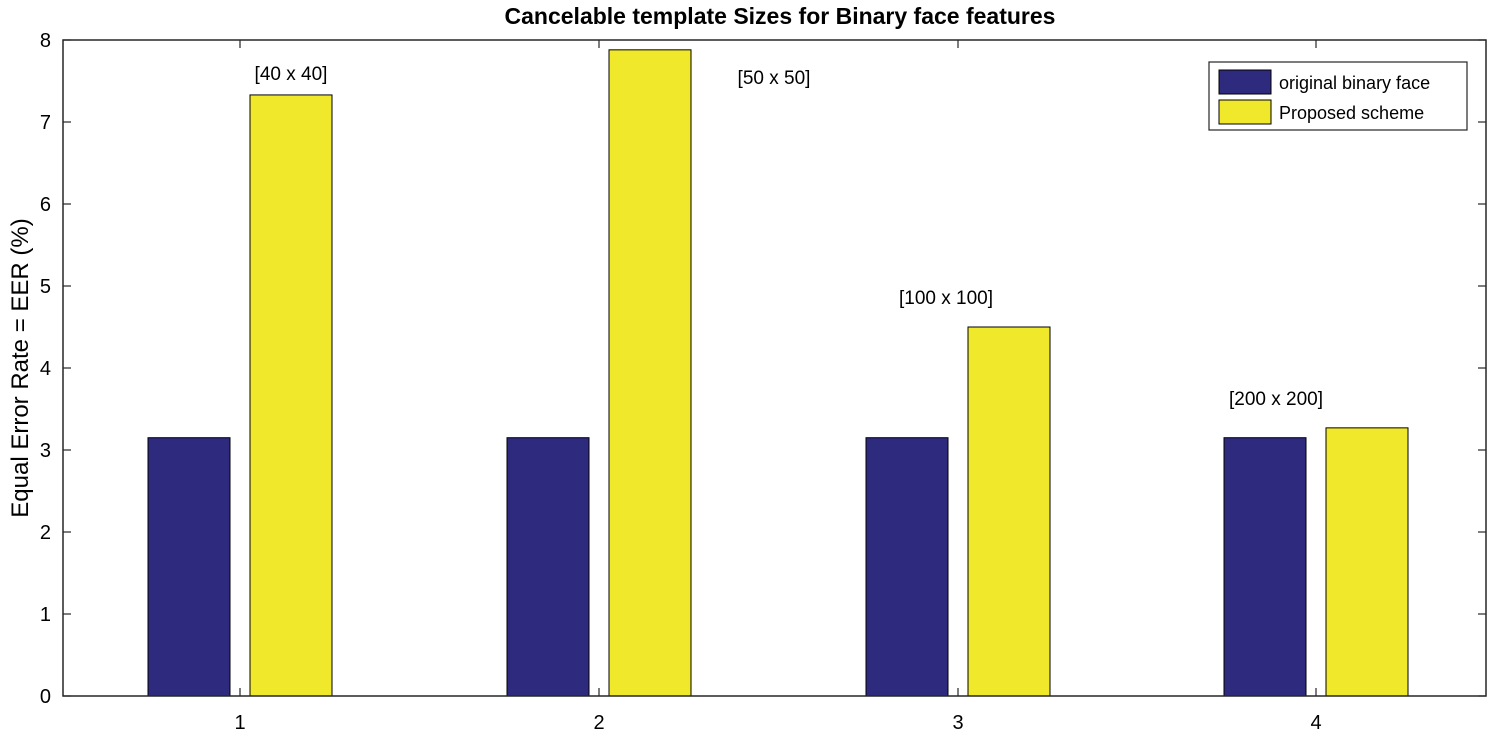  I want to click on y-axis-label: Equal Error Rate = EER (%), so click(20, 367).